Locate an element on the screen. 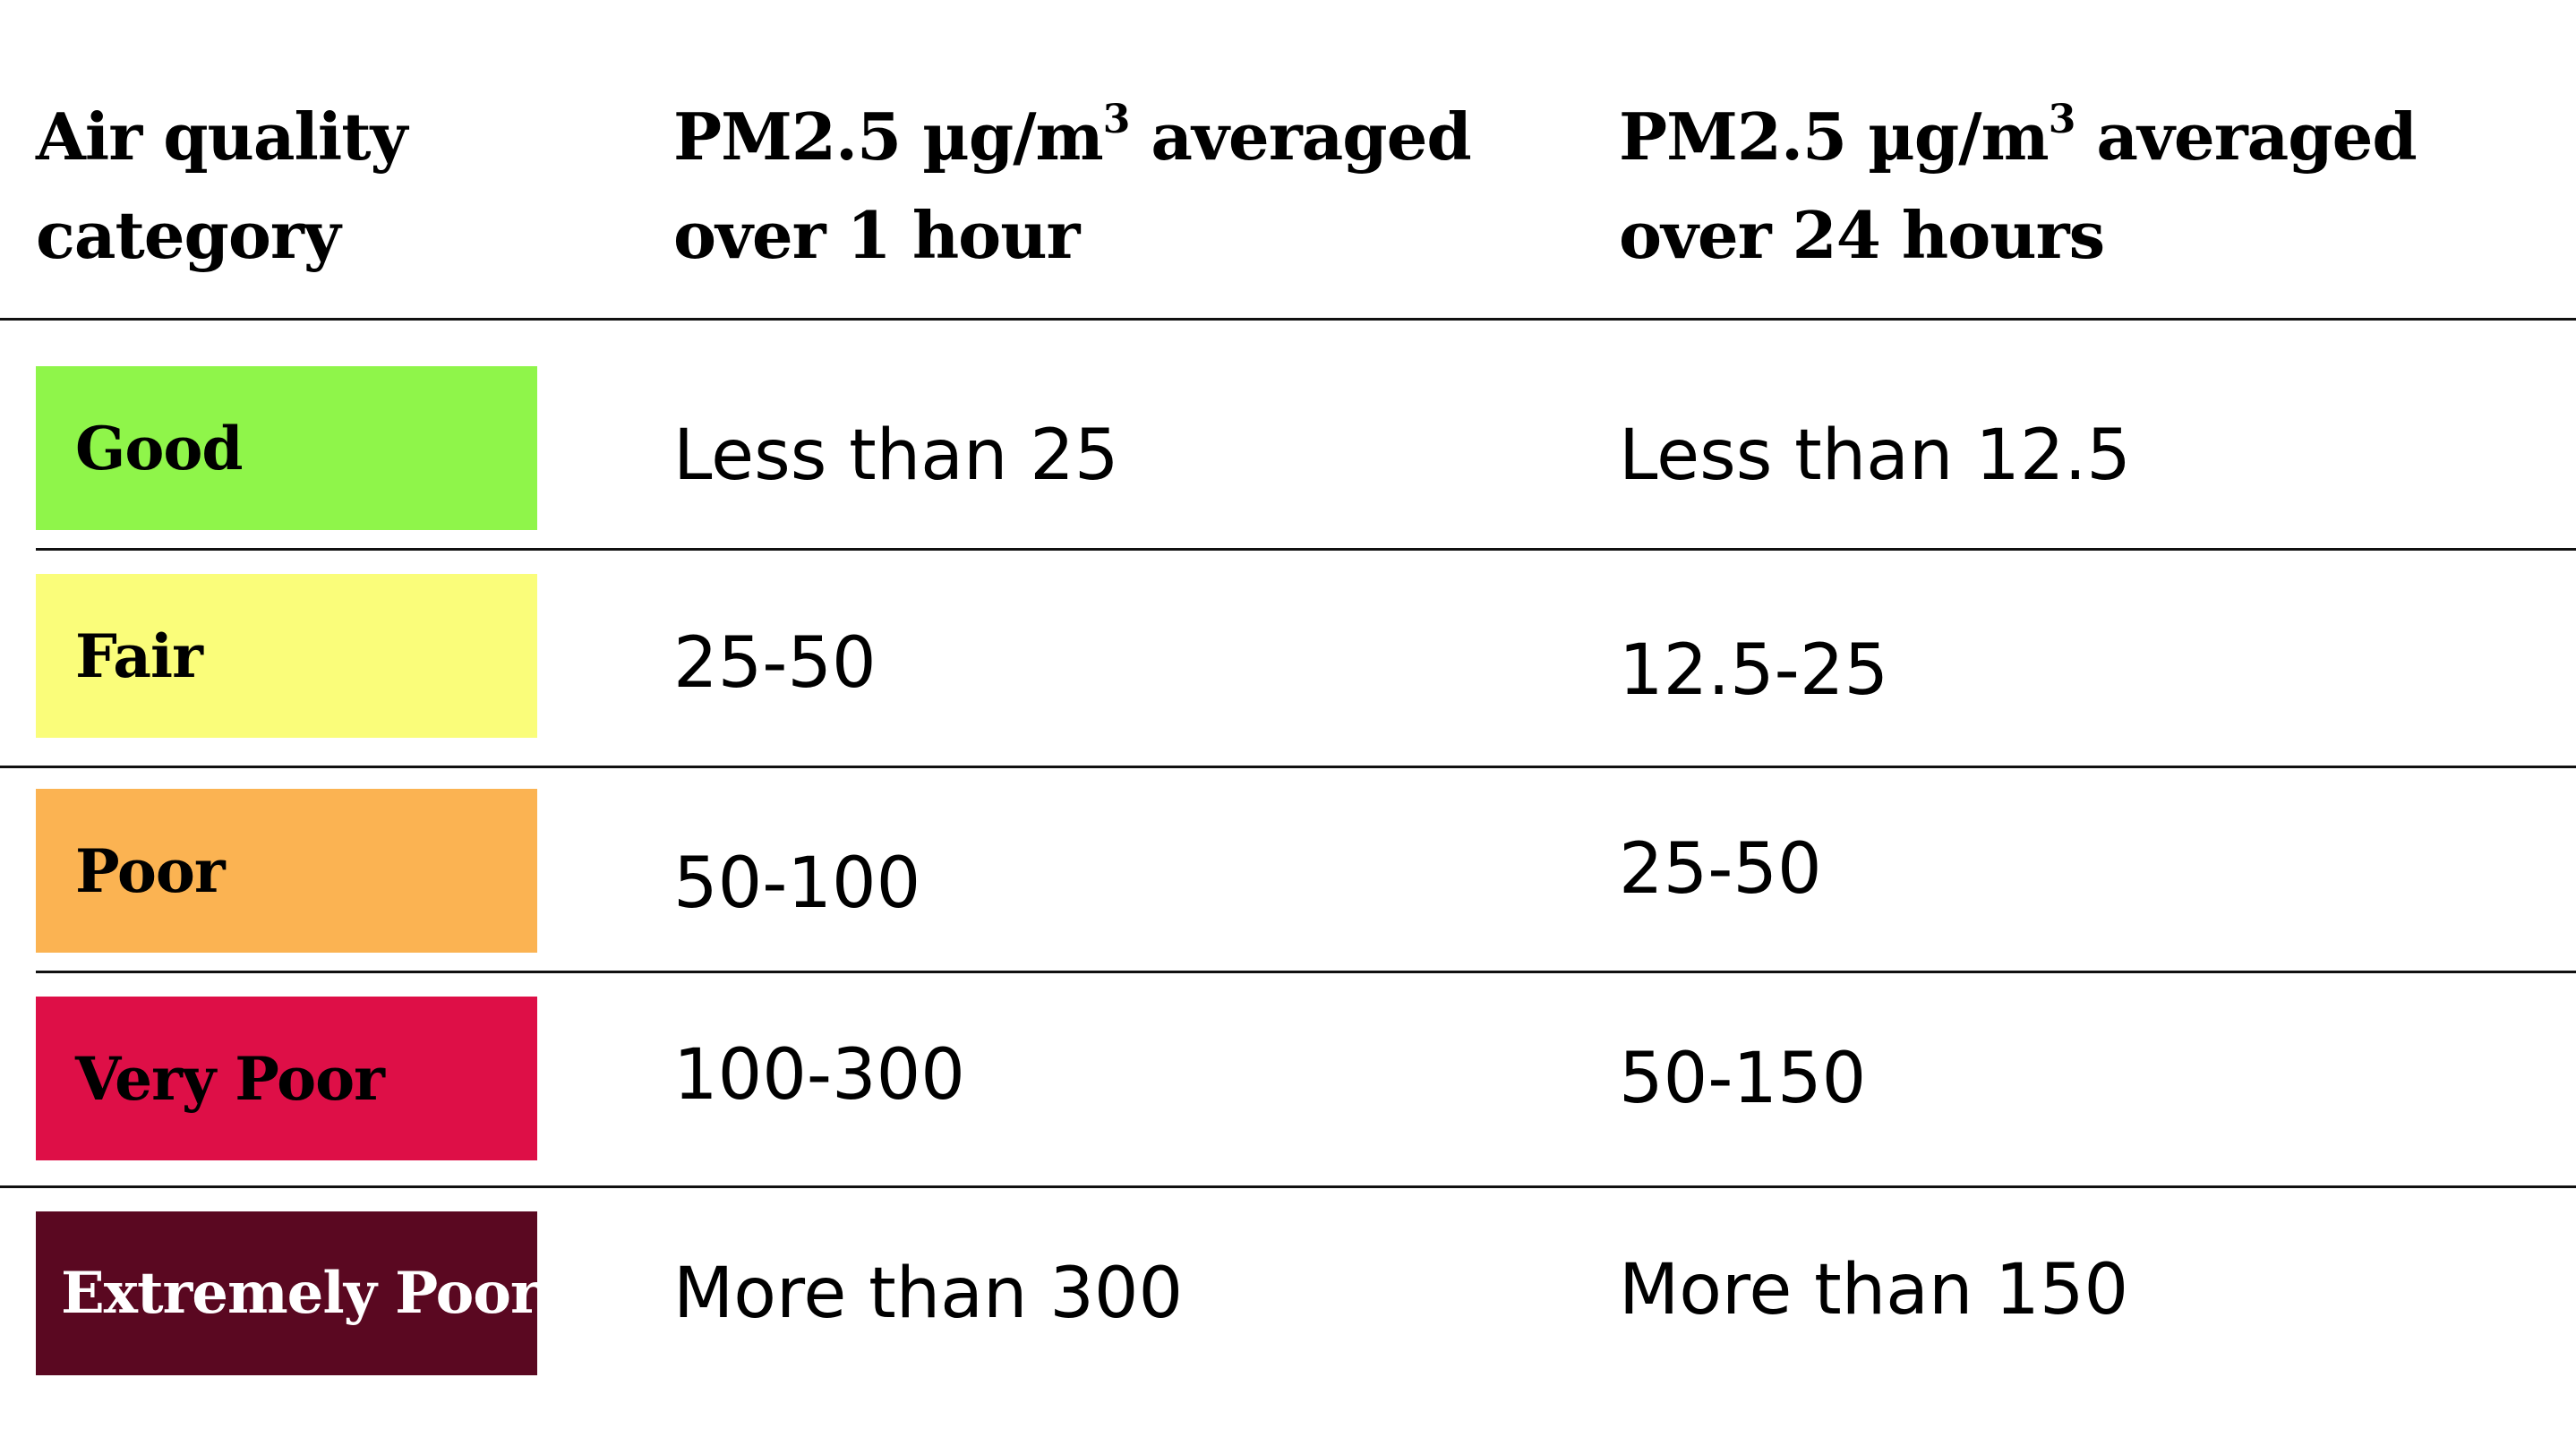 This screenshot has height=1429, width=2576. category-badge-extremely-poor: Extremely Poor is located at coordinates (288, 1293).